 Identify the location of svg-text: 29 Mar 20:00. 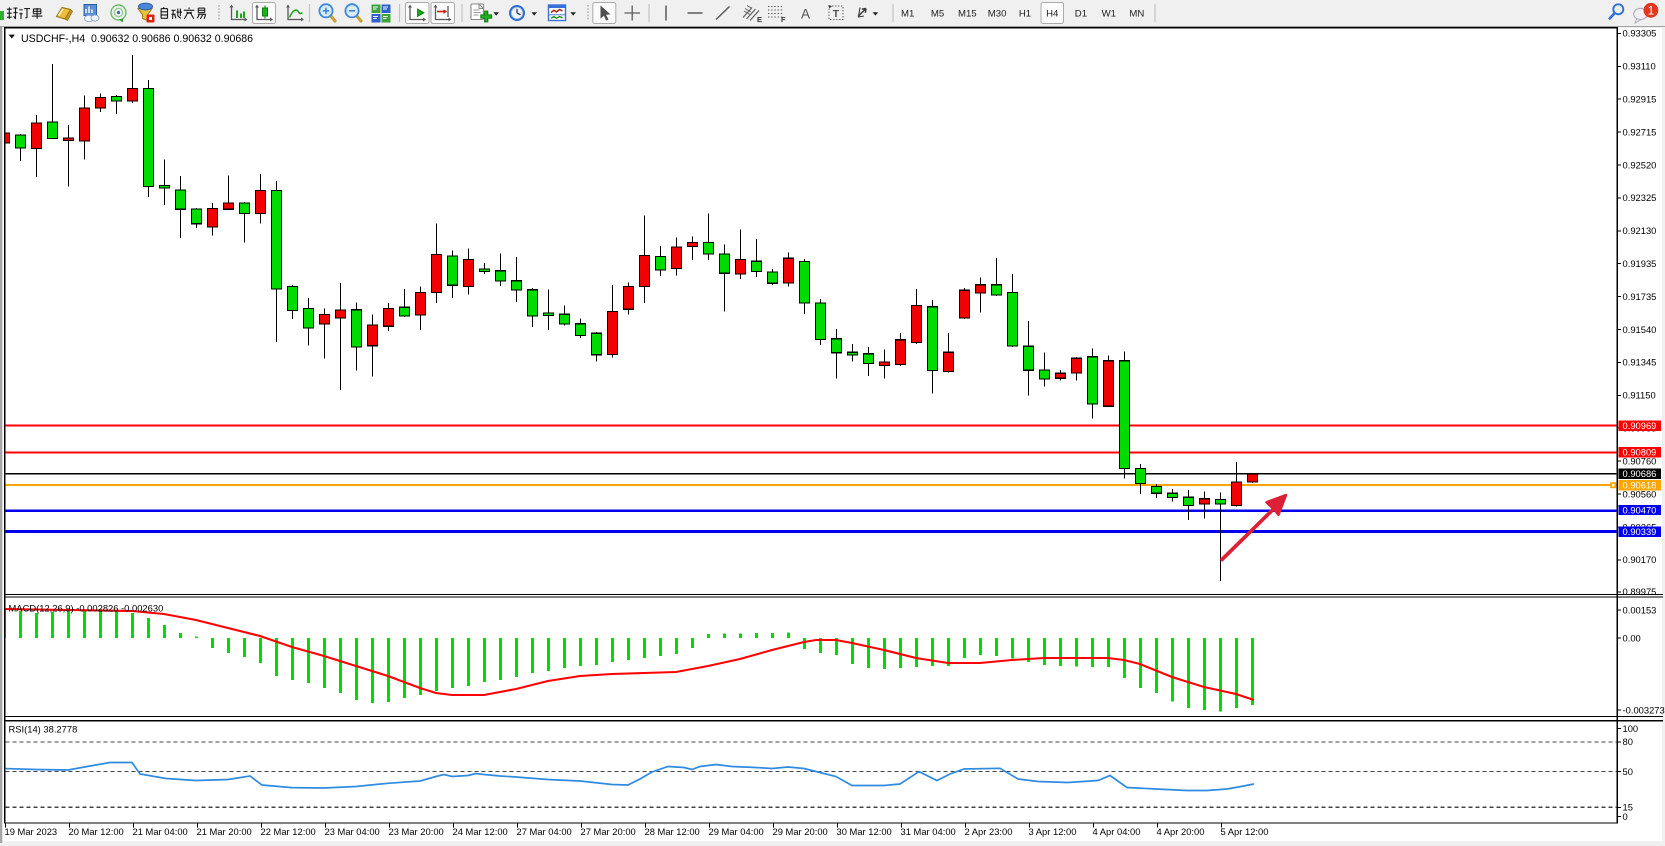
(800, 831).